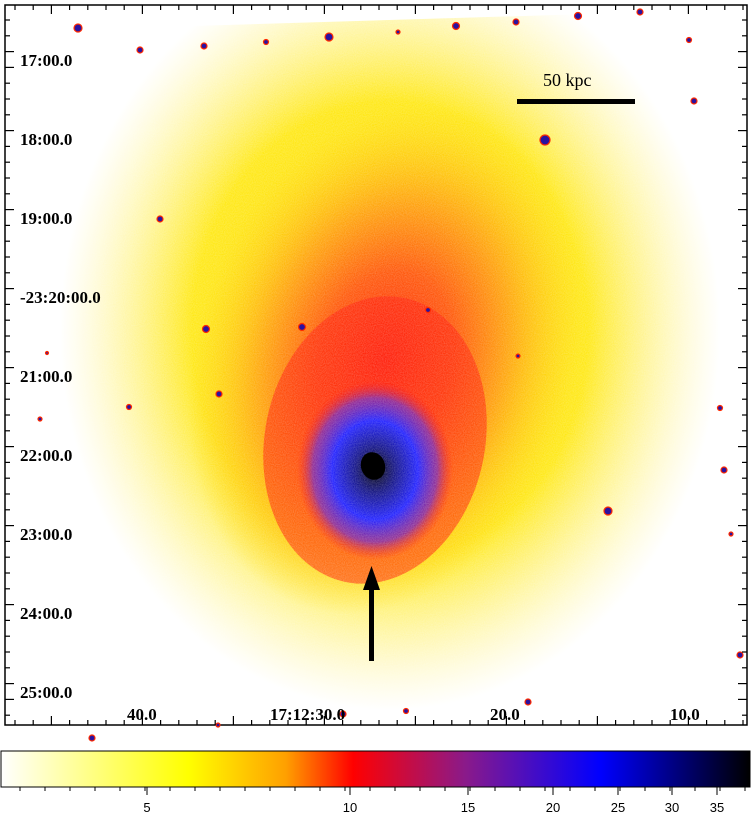 Image resolution: width=752 pixels, height=825 pixels. What do you see at coordinates (717, 807) in the screenshot?
I see `colorbar-tick-label: 35` at bounding box center [717, 807].